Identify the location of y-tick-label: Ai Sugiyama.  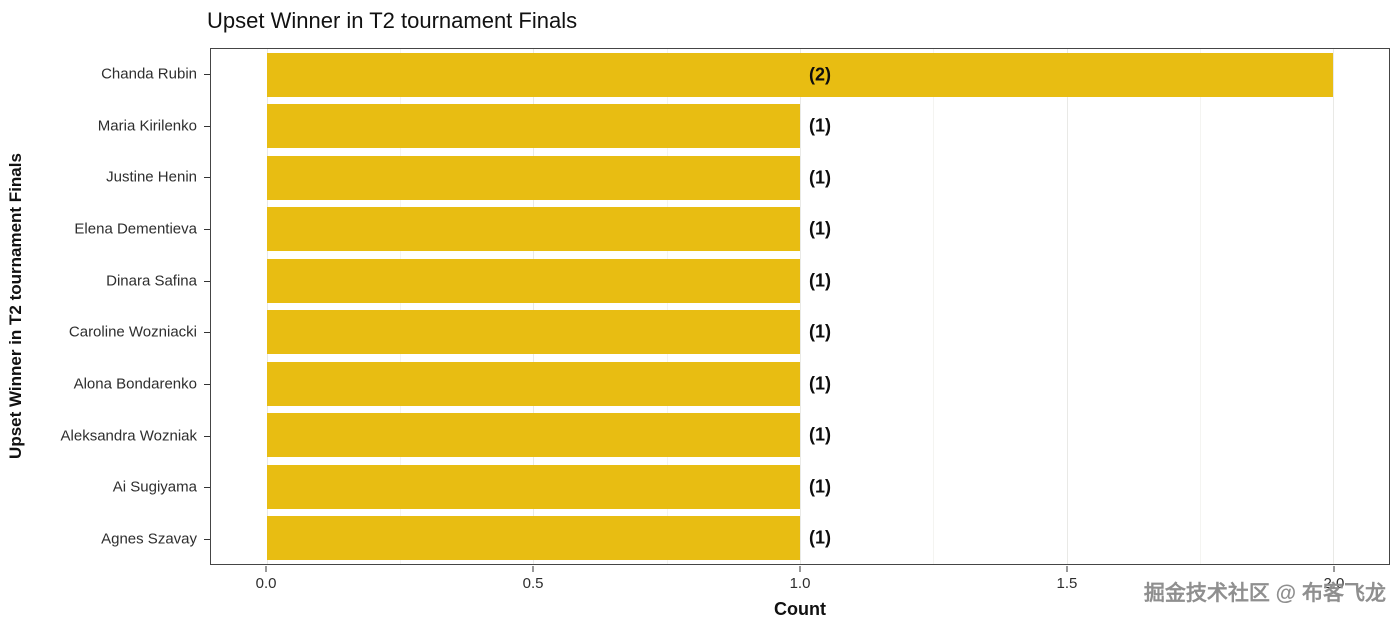
(154, 487).